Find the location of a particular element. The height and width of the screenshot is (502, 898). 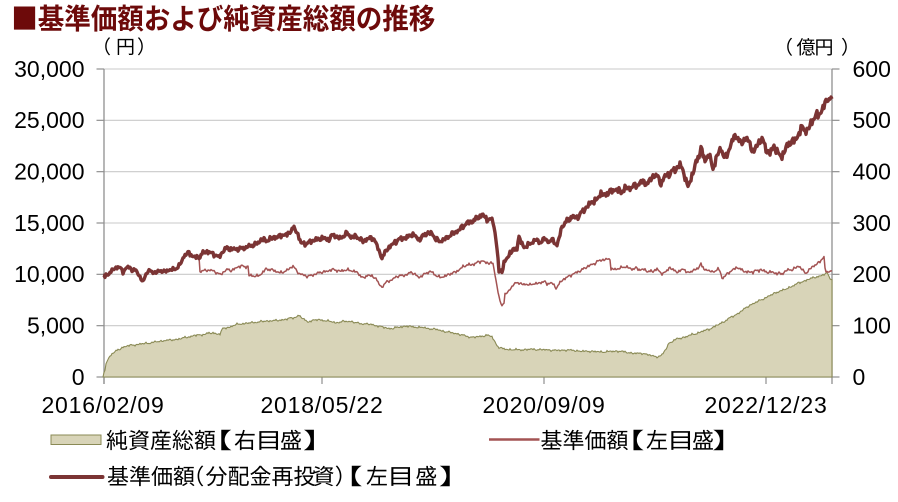

svg-text: 300 is located at coordinates (872, 223).